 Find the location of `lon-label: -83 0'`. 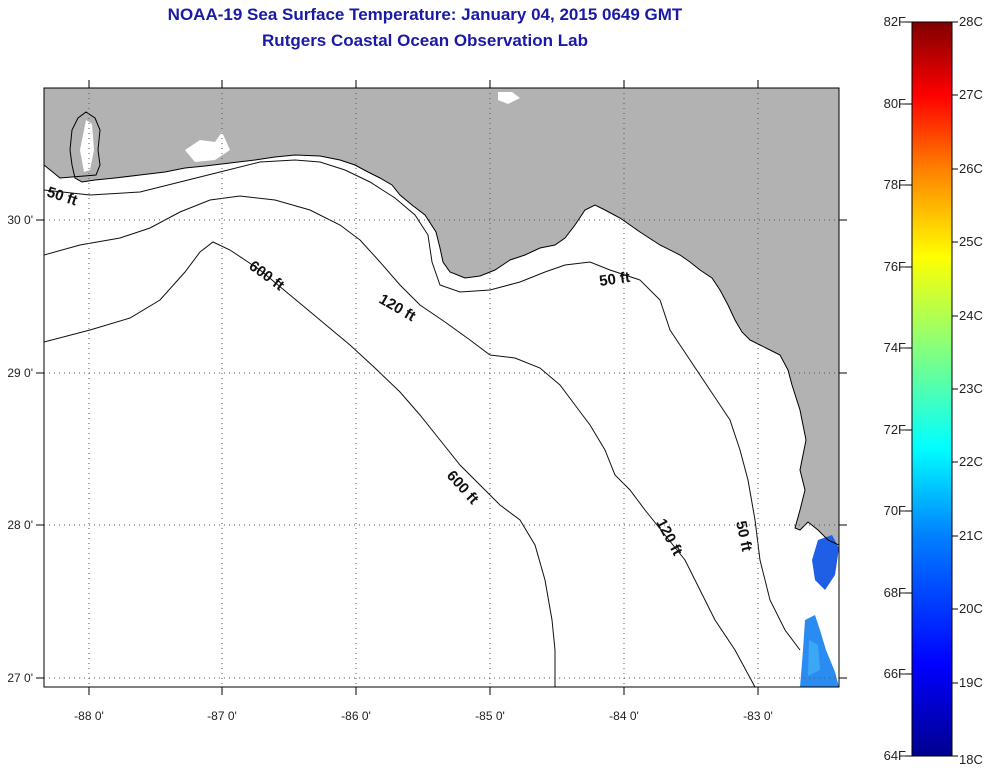

lon-label: -83 0' is located at coordinates (758, 716).